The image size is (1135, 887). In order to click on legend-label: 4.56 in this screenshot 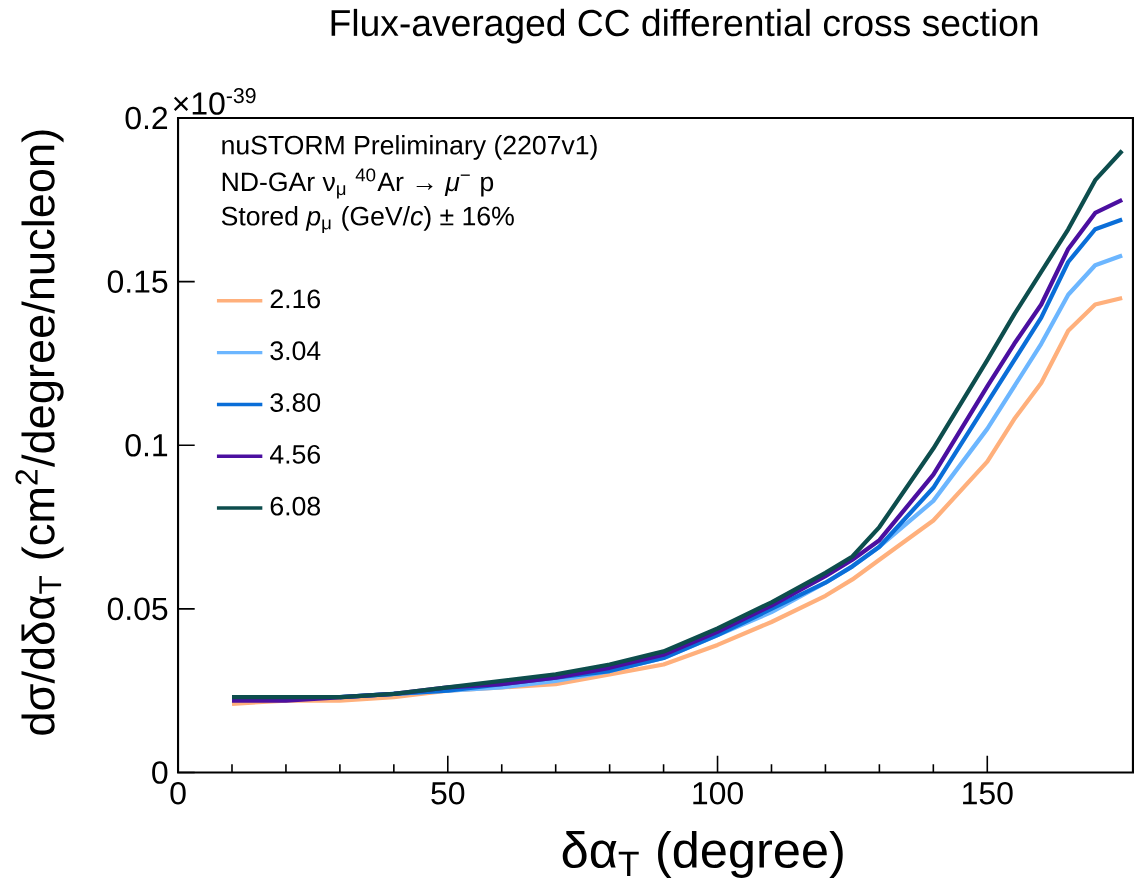, I will do `click(295, 454)`.